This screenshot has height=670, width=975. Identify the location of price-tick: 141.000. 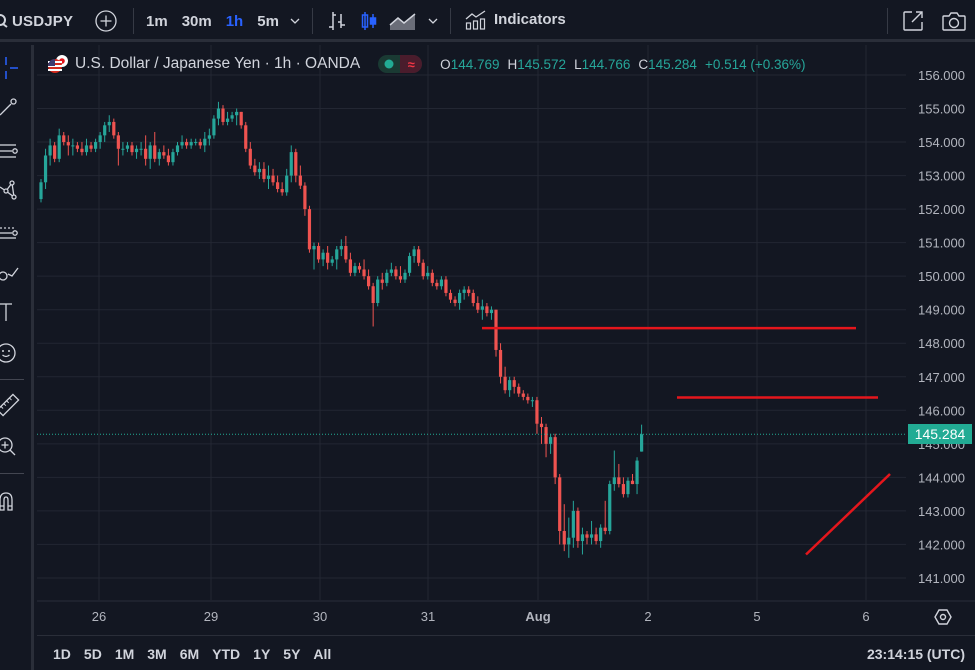
(941, 578).